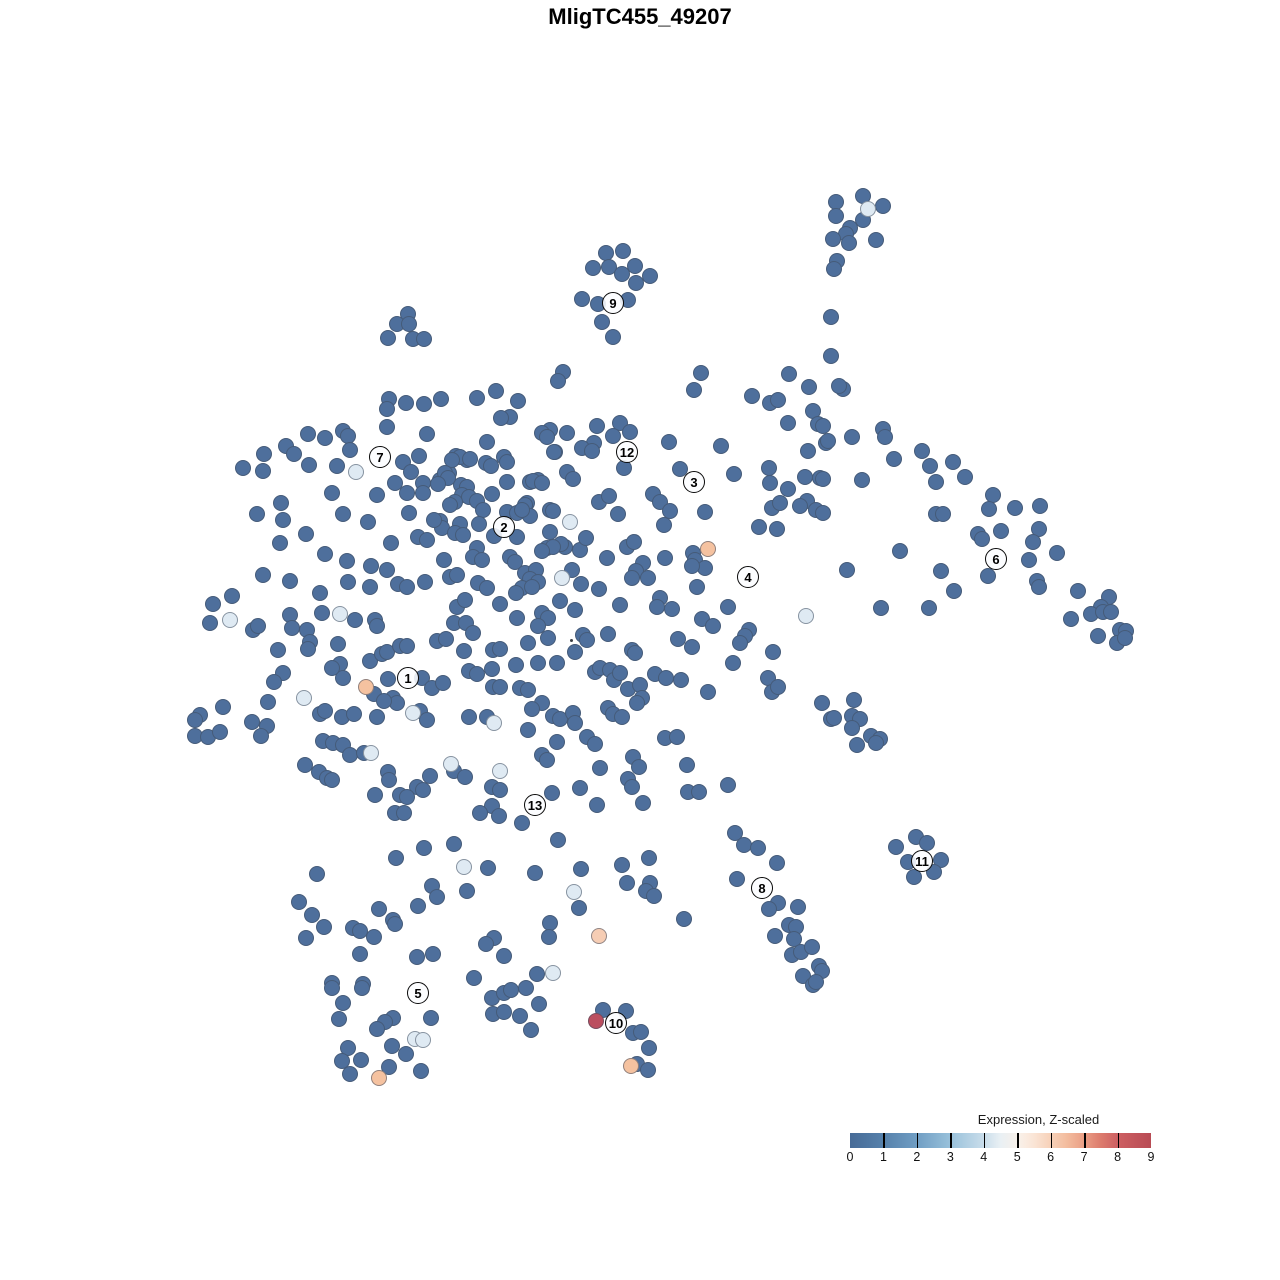  I want to click on tiny-point, so click(571, 640).